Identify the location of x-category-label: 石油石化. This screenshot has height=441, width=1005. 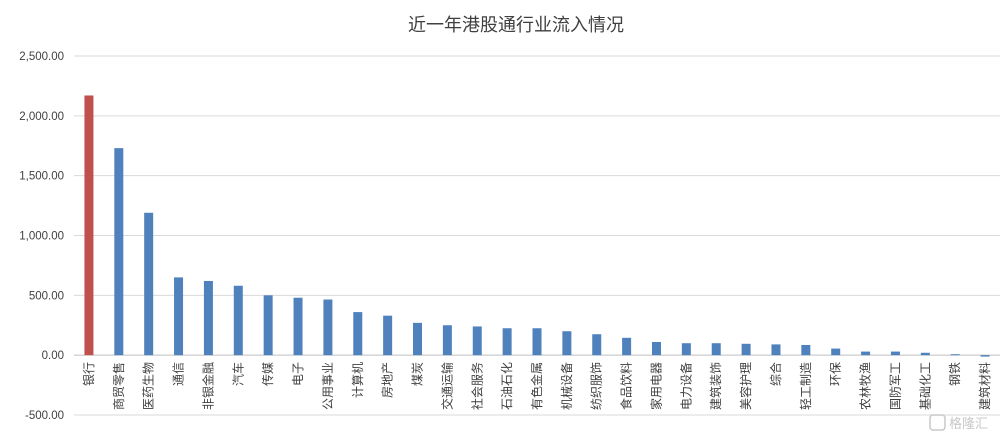
(507, 386).